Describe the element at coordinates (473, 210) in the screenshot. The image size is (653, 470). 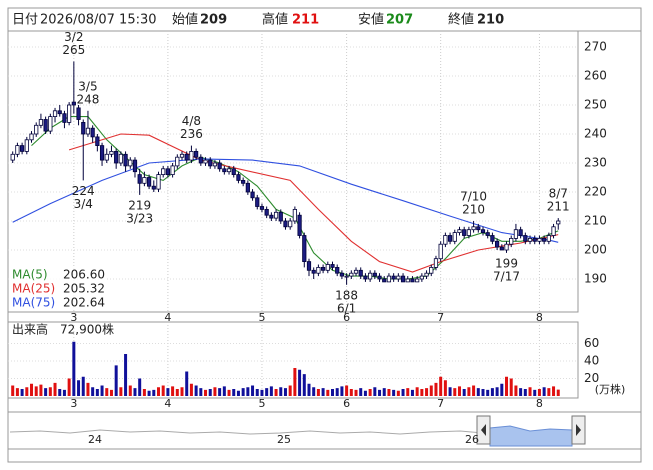
I see `annotation-value: 210` at that location.